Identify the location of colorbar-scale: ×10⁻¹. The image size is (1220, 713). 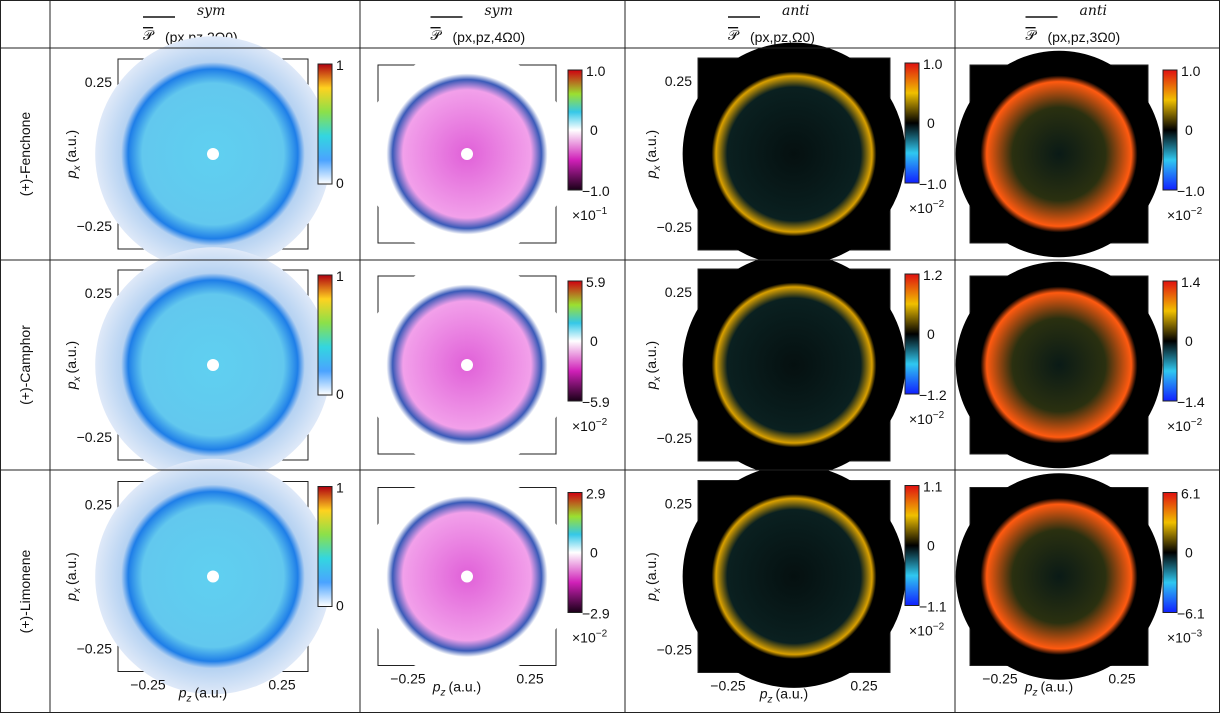
(590, 214).